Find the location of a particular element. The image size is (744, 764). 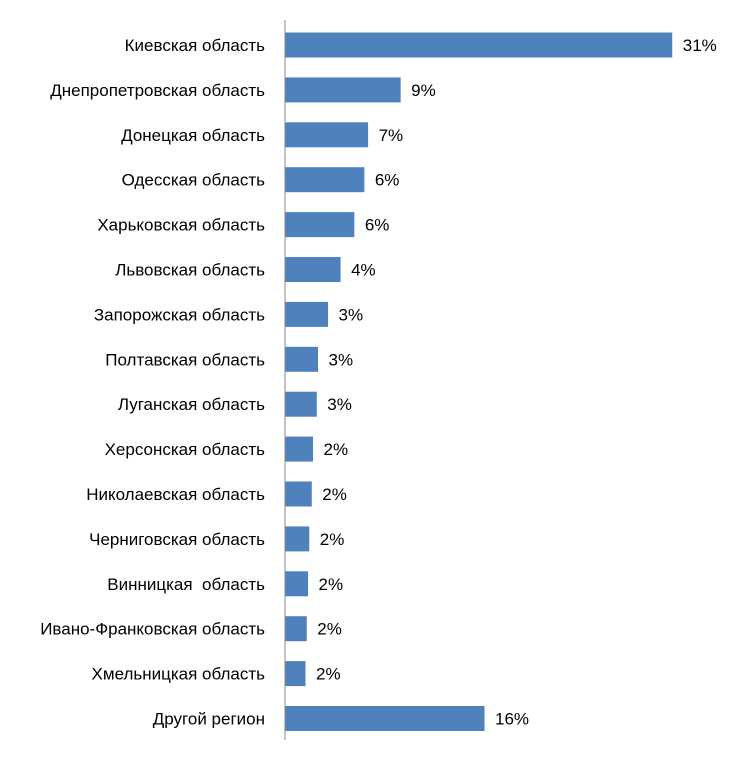

category-label: Николаевская область is located at coordinates (175, 494).